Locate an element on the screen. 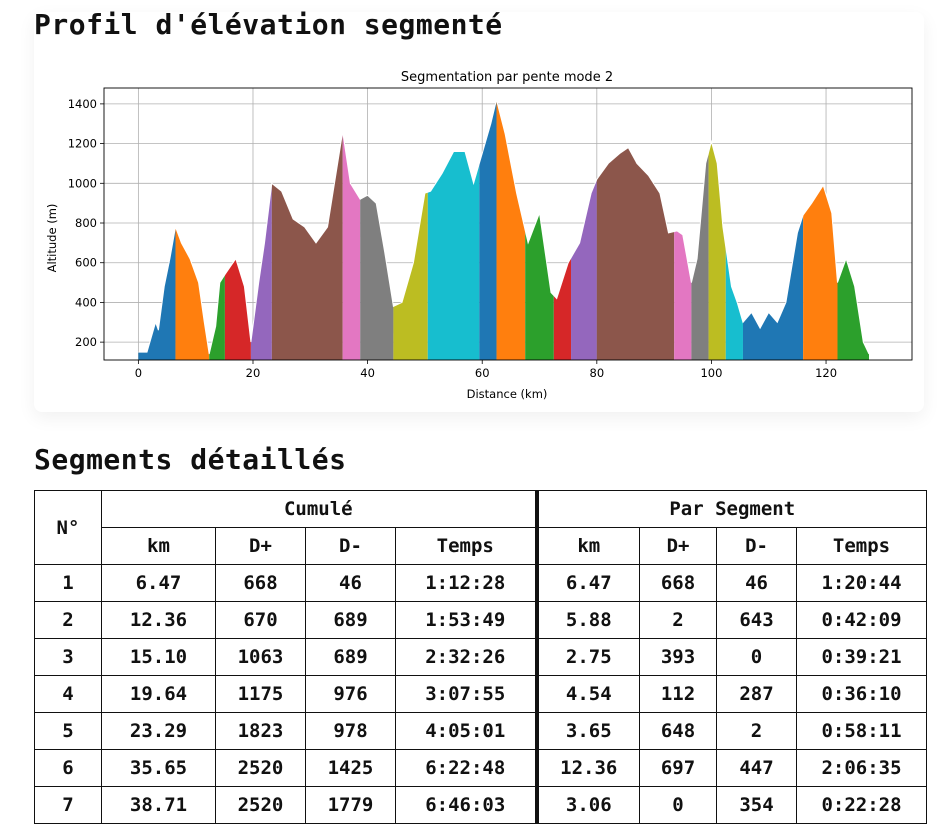 This screenshot has height=832, width=947. cell-n: 2 is located at coordinates (68, 620).